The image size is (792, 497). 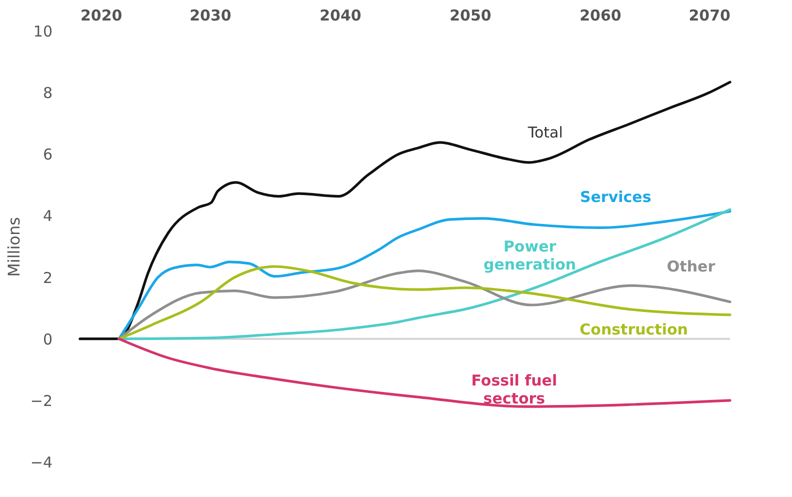 What do you see at coordinates (14, 247) in the screenshot?
I see `y-axis-title: Millions` at bounding box center [14, 247].